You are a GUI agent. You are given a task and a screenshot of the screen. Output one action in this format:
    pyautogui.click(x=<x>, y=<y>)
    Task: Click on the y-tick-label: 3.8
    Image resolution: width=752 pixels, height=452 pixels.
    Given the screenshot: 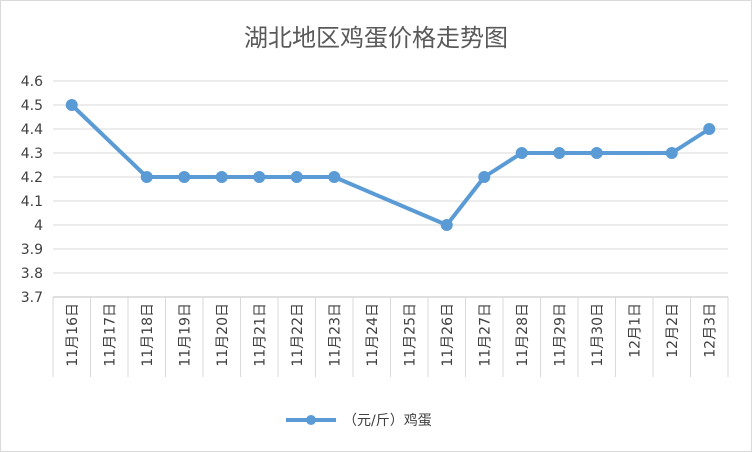 What is the action you would take?
    pyautogui.click(x=32, y=274)
    